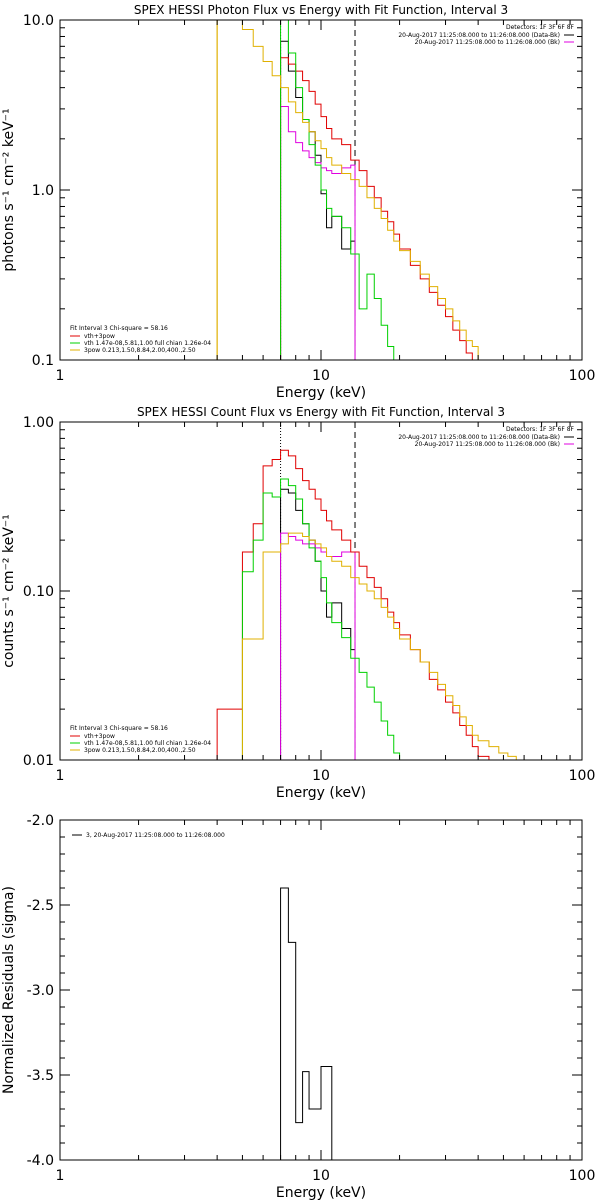 This screenshot has width=600, height=1204. I want to click on y-tick-label: -3.5, so click(40, 1076).